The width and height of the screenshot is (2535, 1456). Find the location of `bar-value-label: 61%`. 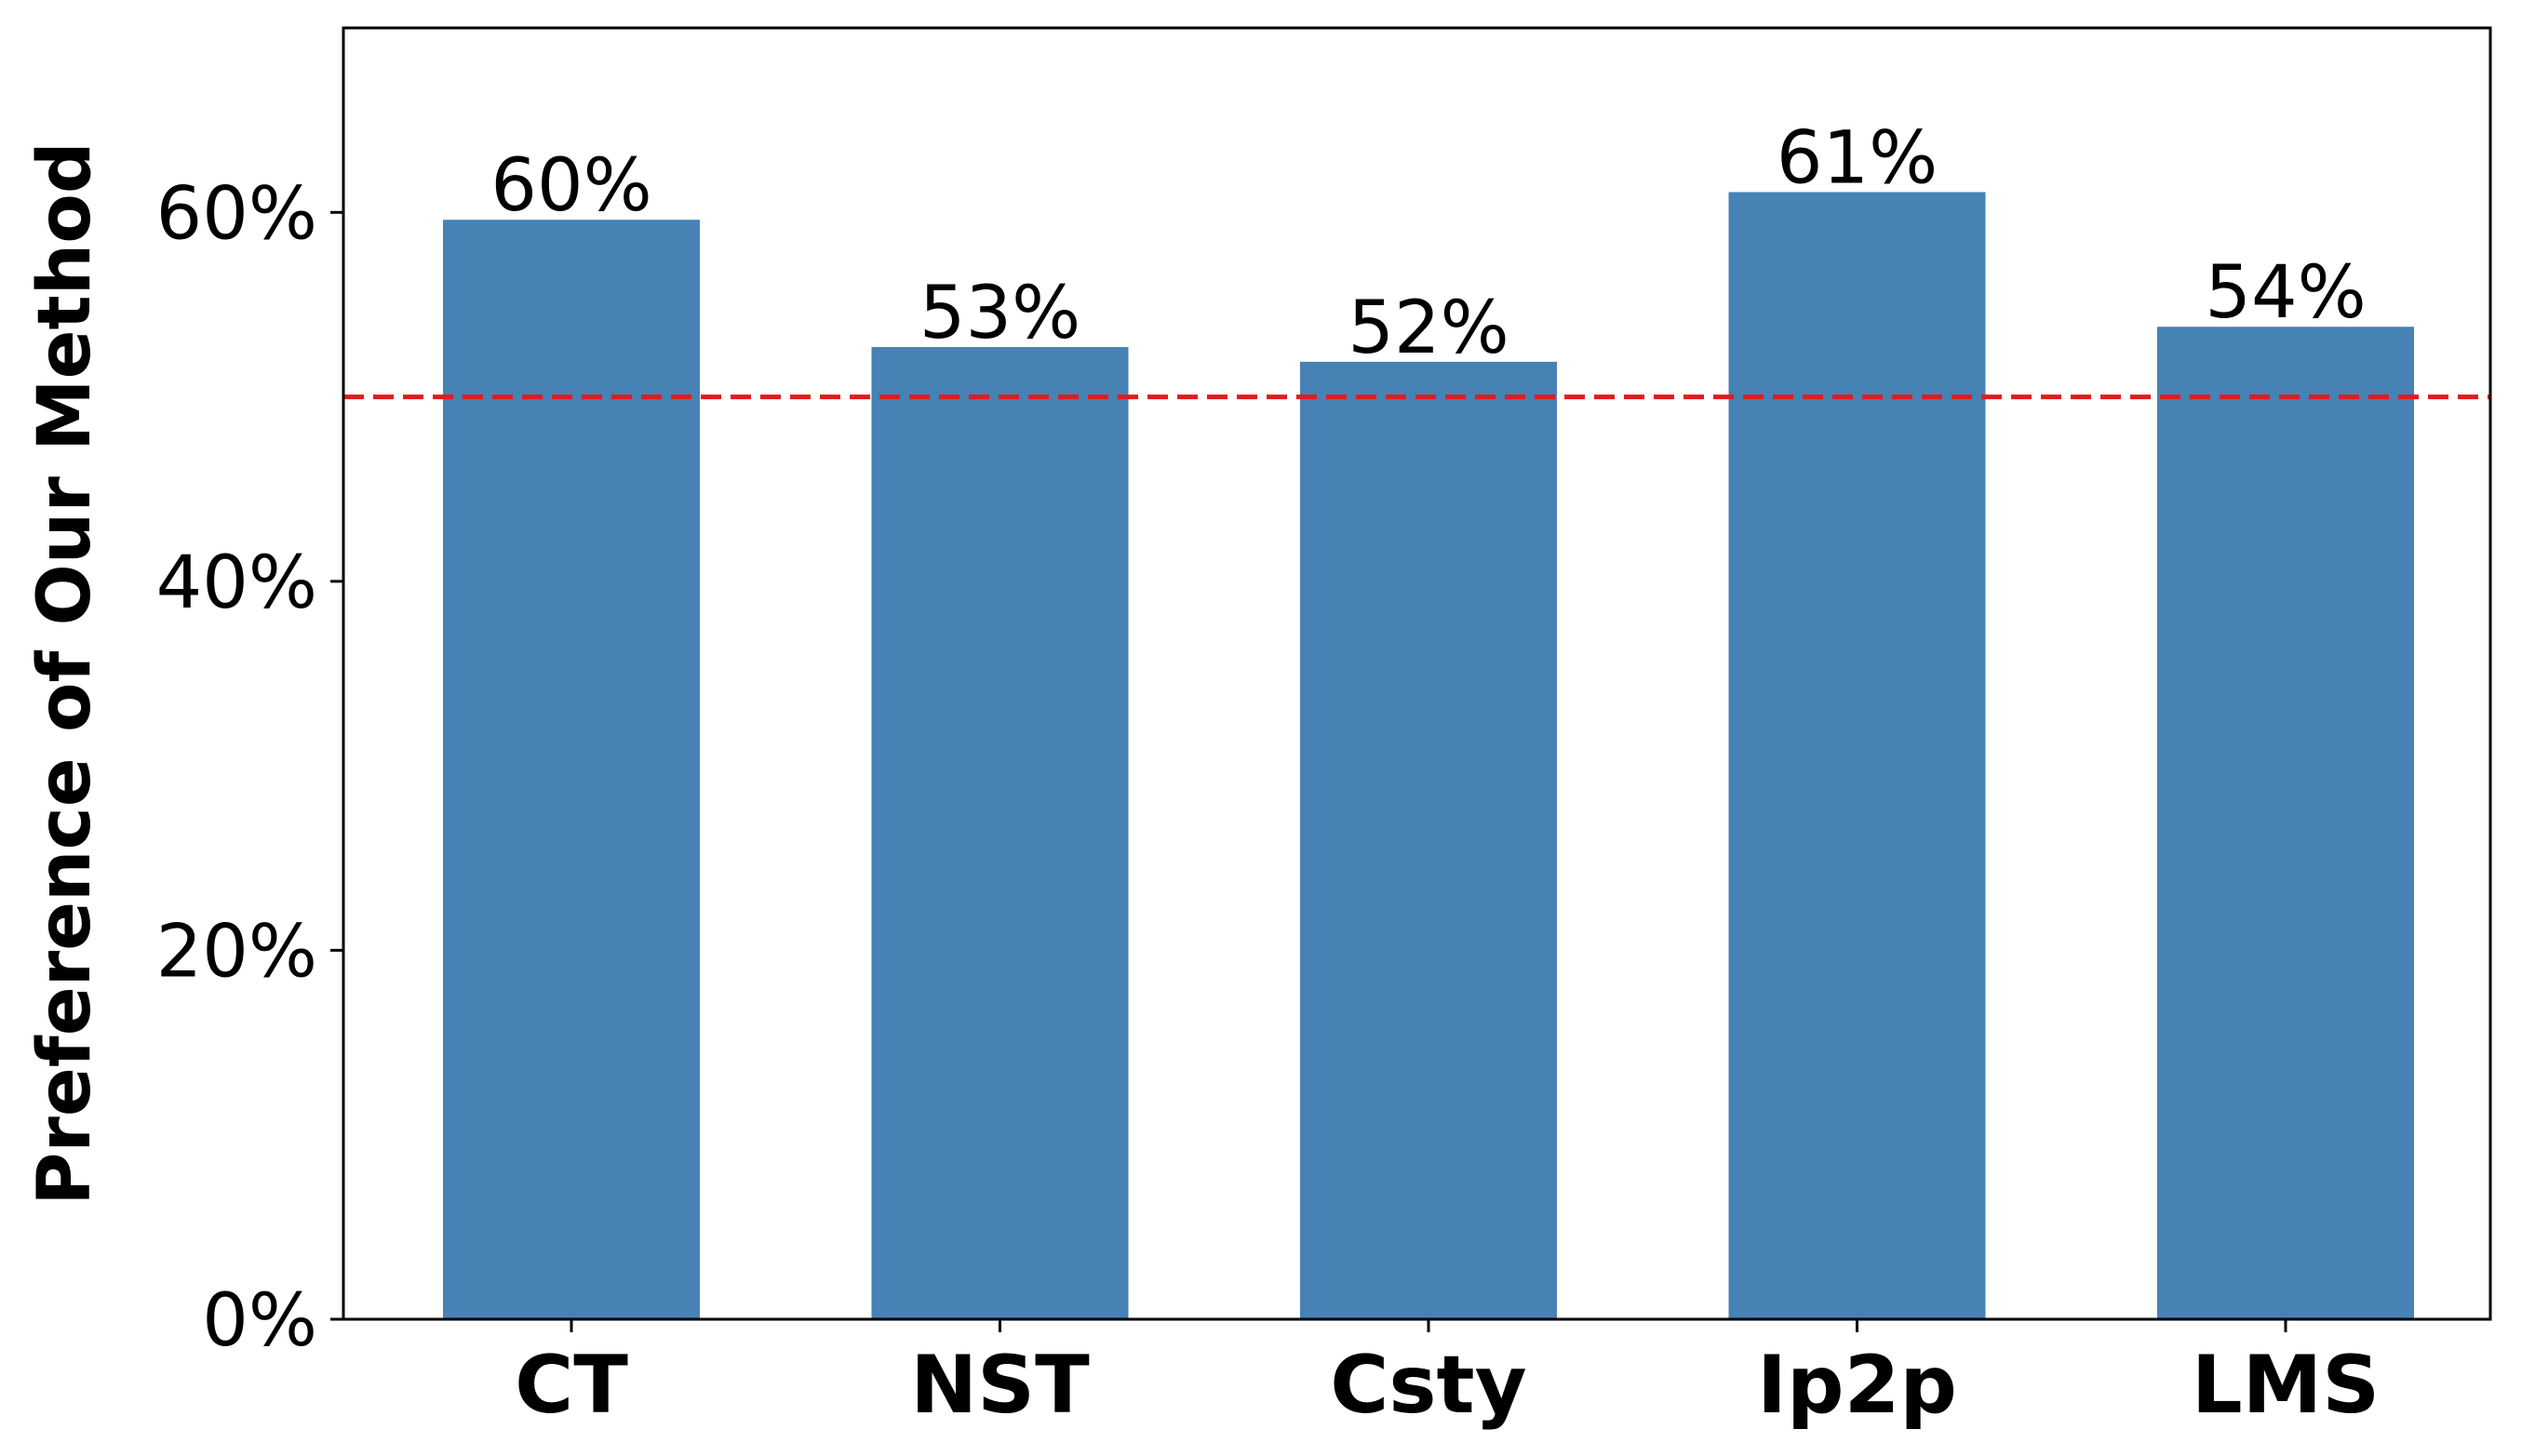

bar-value-label: 61% is located at coordinates (1857, 158).